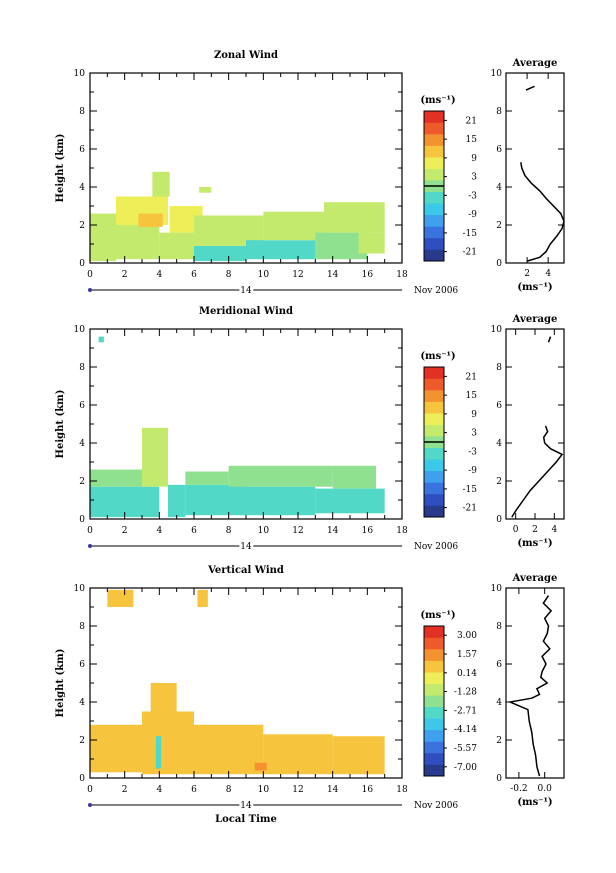 The width and height of the screenshot is (616, 873). What do you see at coordinates (472, 396) in the screenshot?
I see `colorbar-tick-label: 15` at bounding box center [472, 396].